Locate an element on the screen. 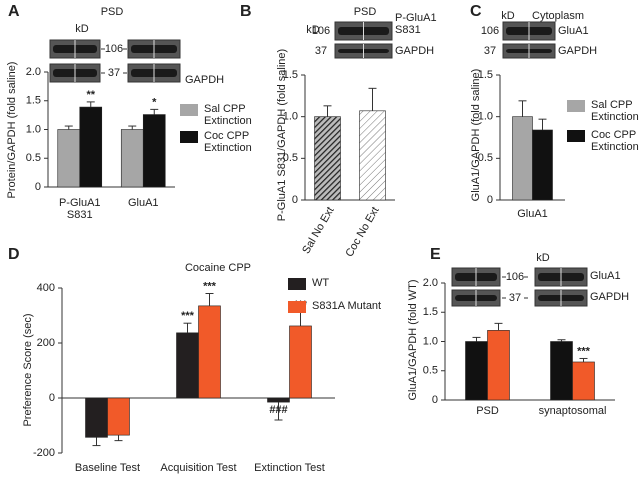  x-tick-label: Extinction Test is located at coordinates (289, 468).